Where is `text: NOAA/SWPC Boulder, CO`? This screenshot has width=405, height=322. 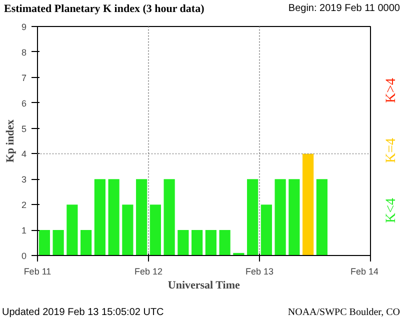
text: NOAA/SWPC Boulder, CO is located at coordinates (344, 313).